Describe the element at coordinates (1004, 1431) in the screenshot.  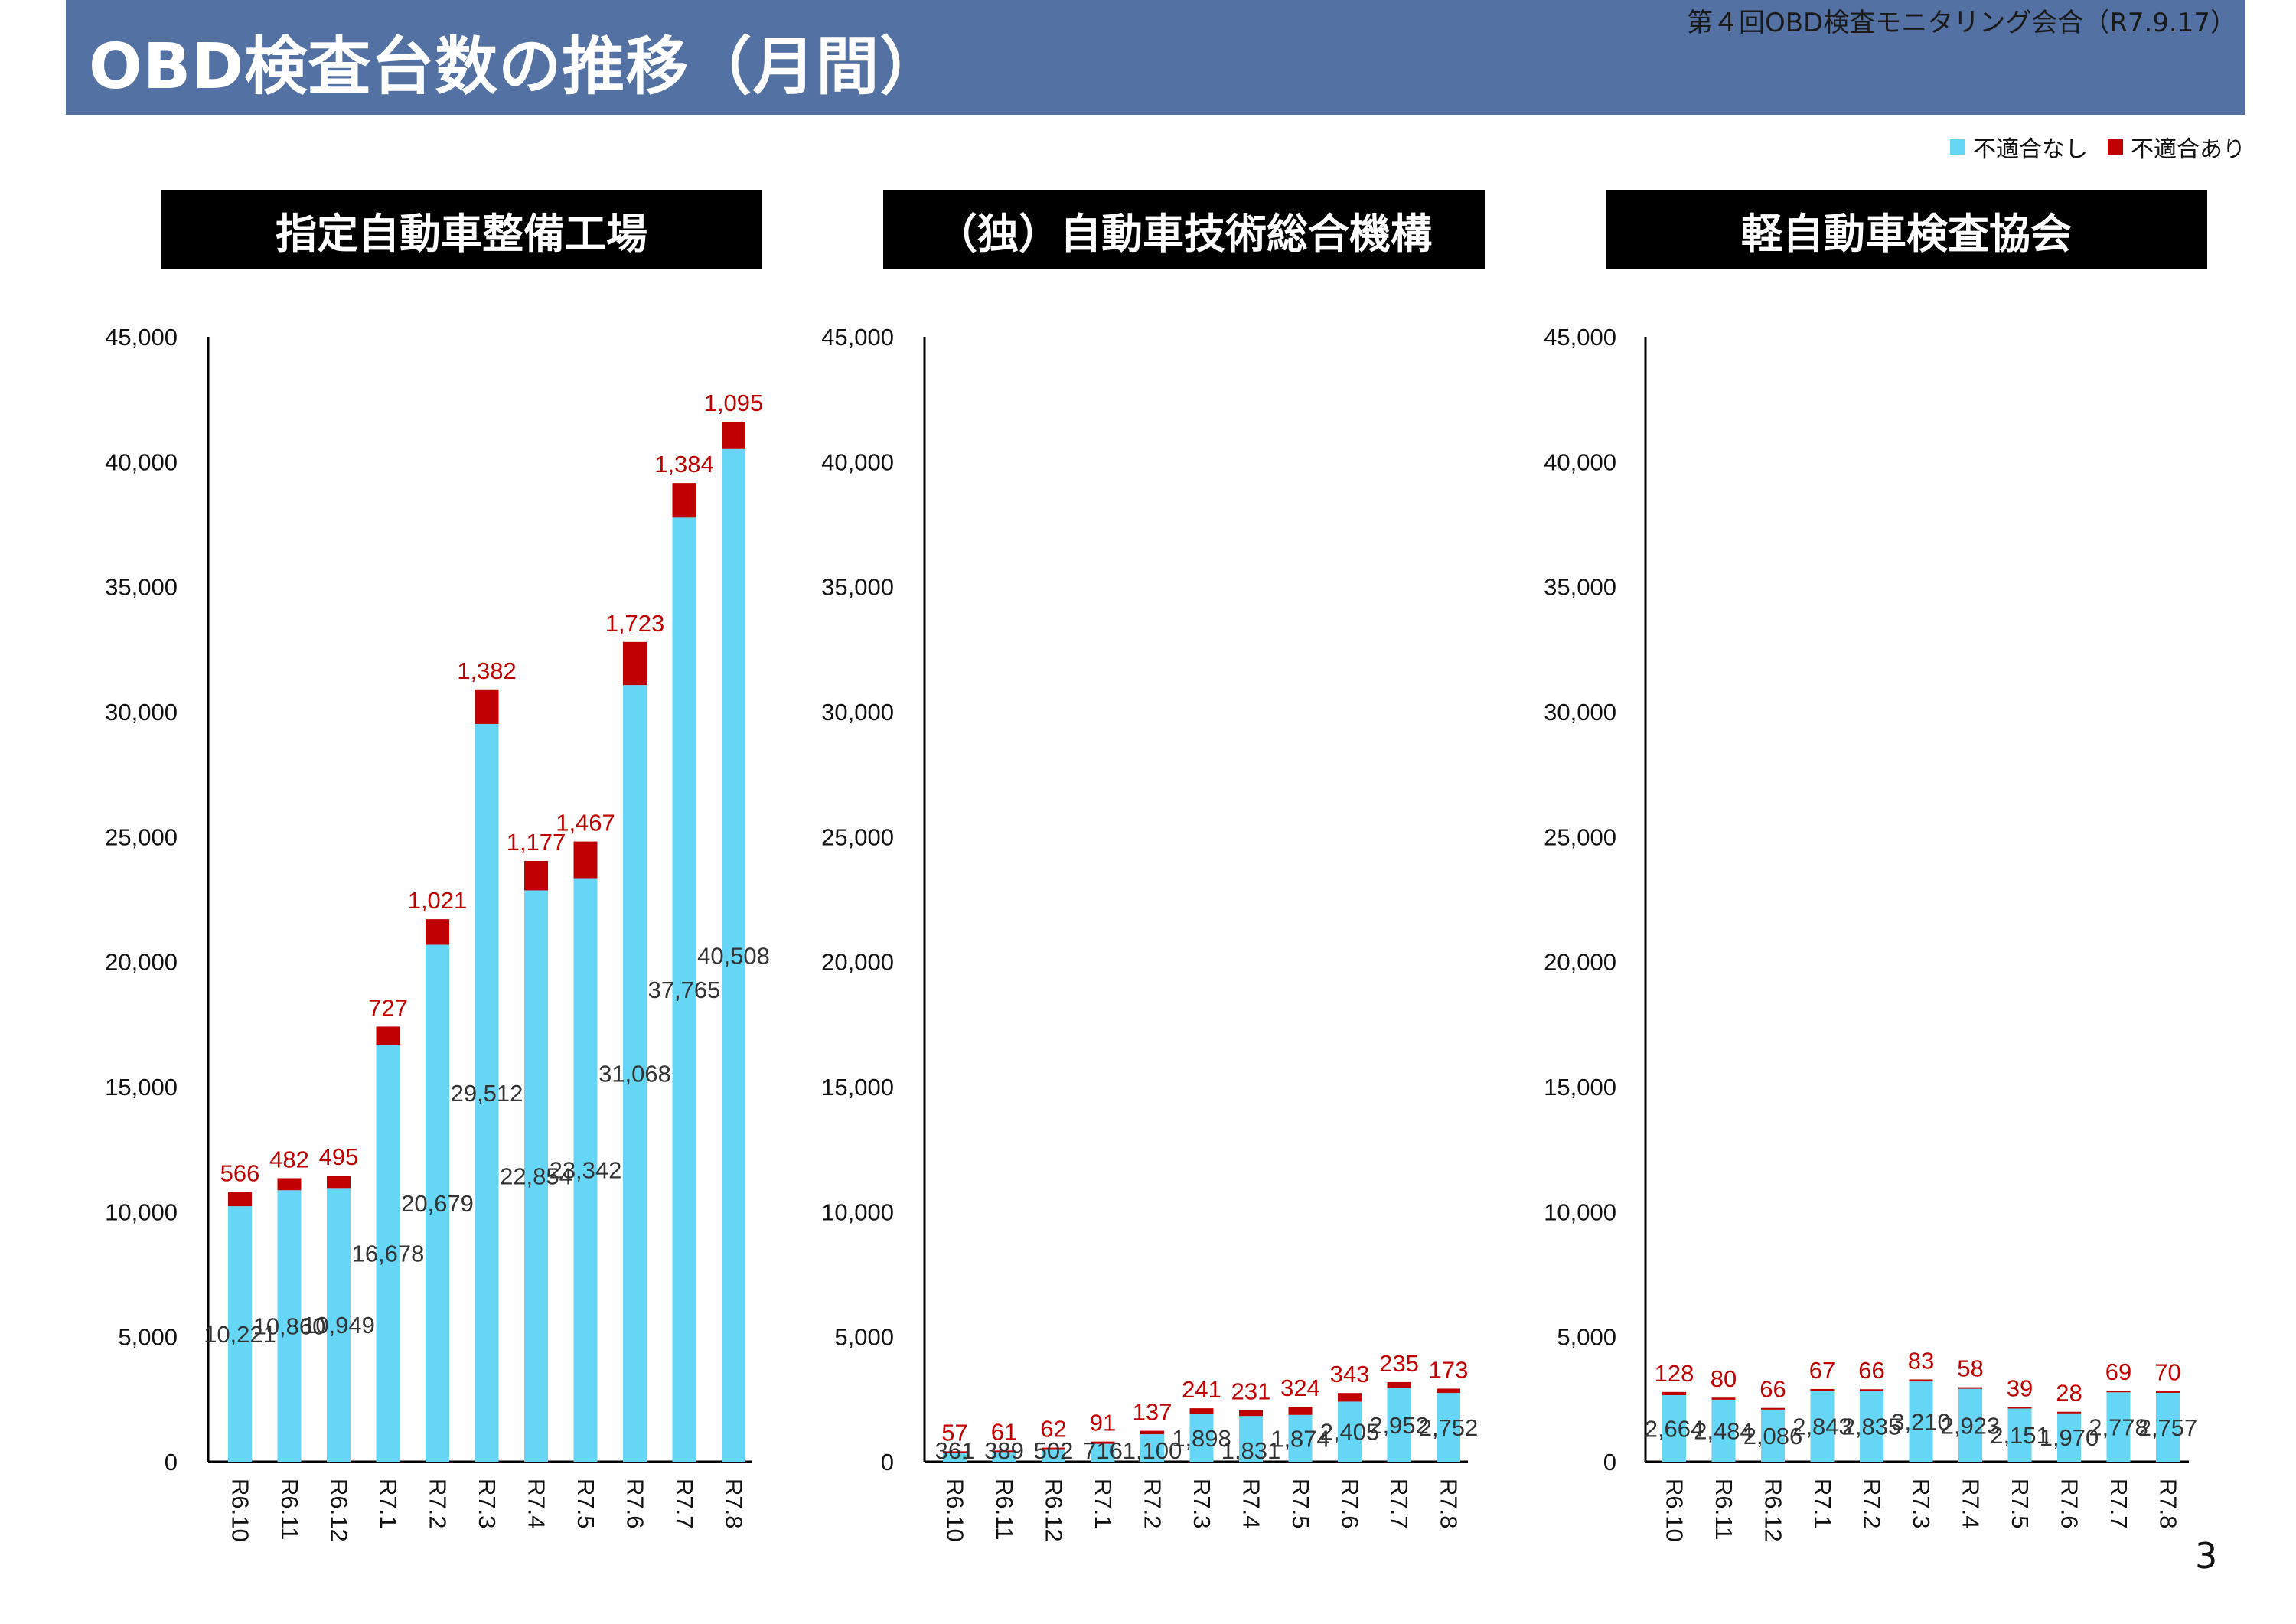
I see `data-label-fail: 61` at that location.